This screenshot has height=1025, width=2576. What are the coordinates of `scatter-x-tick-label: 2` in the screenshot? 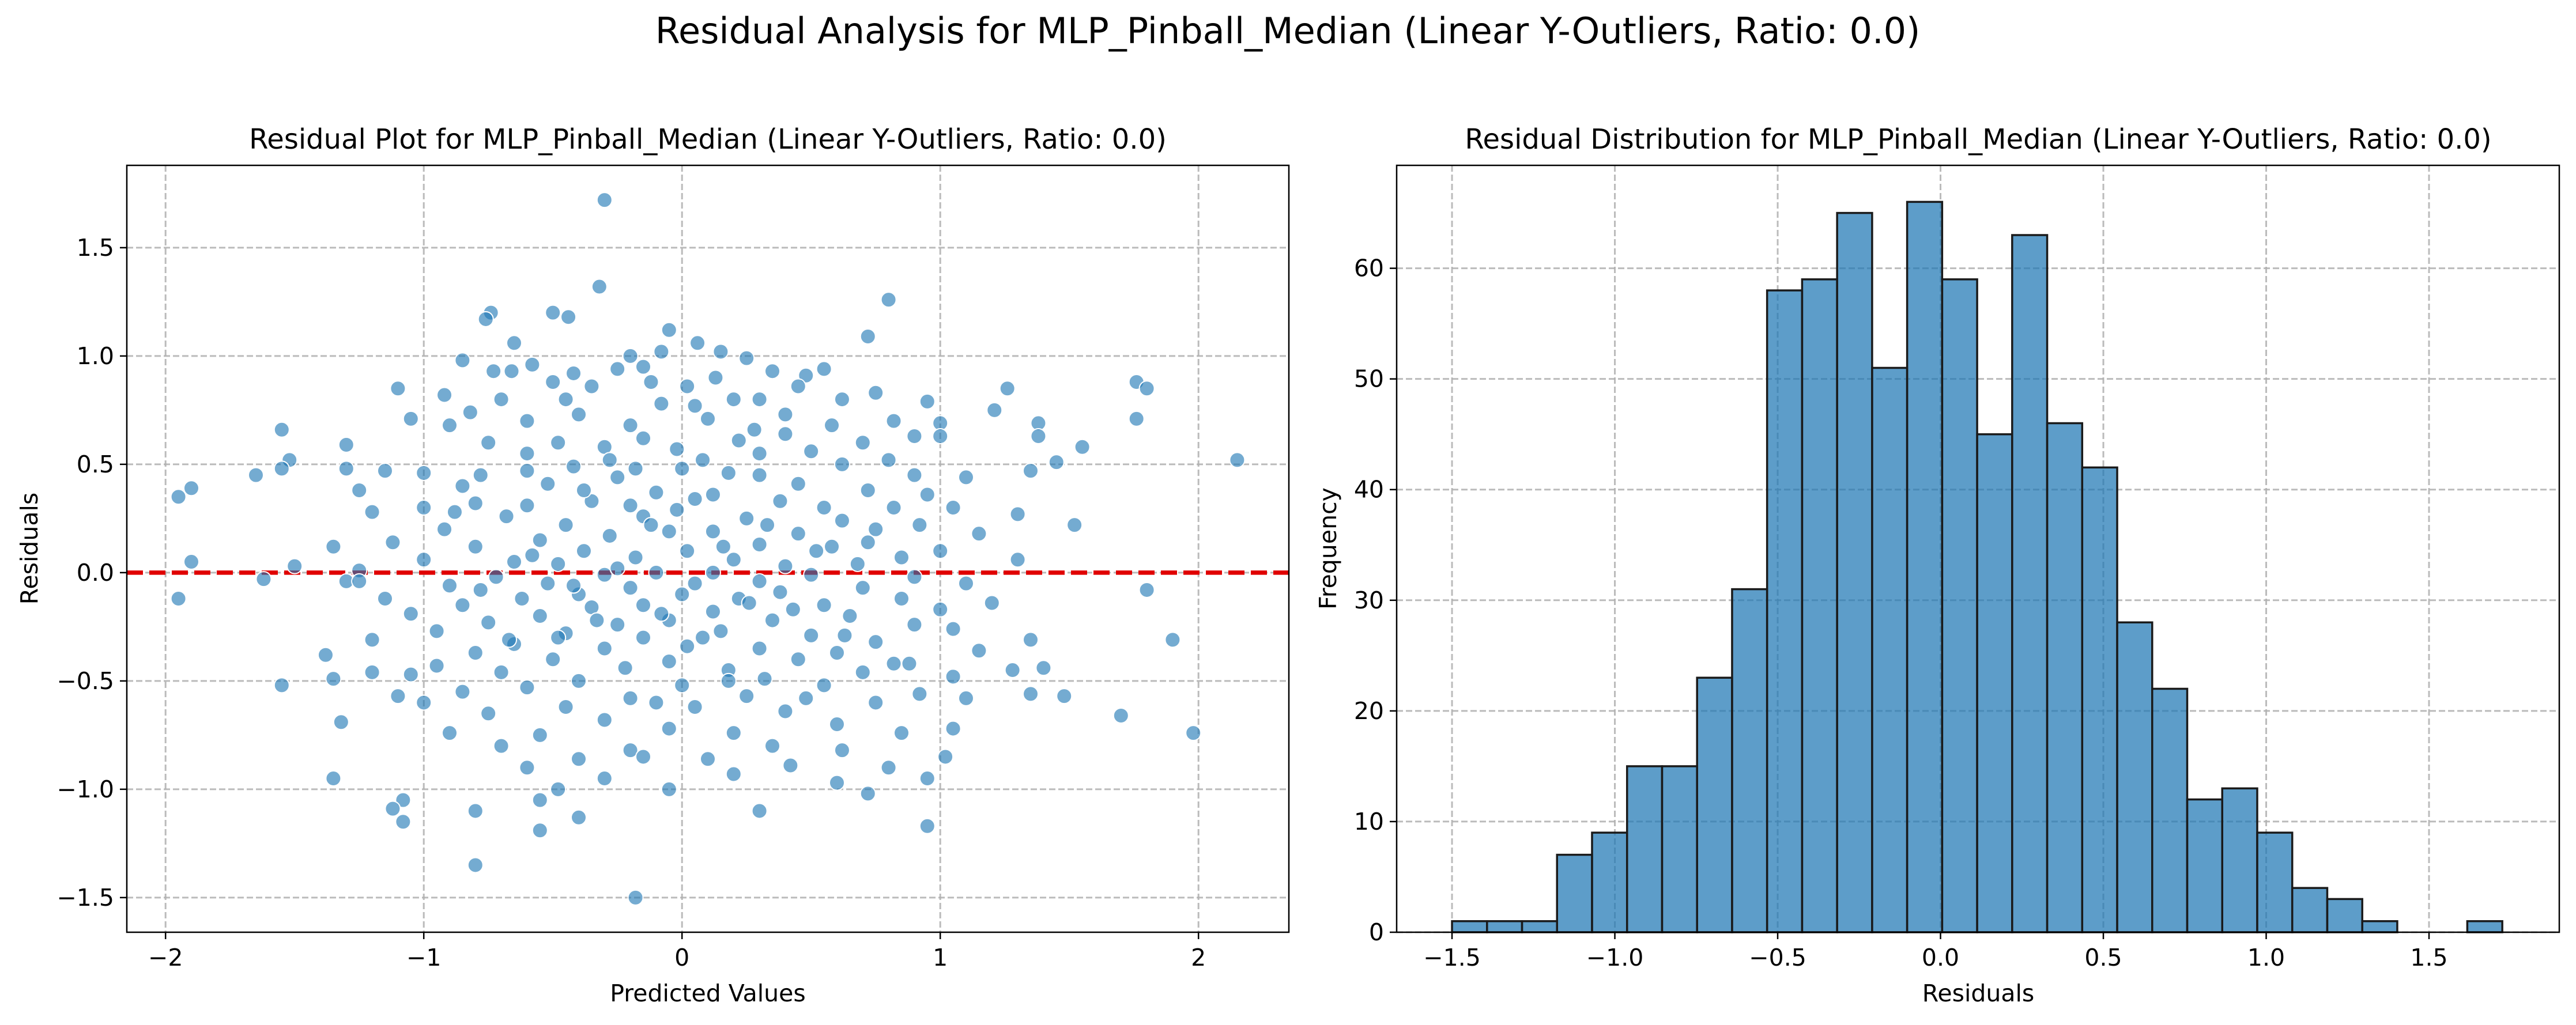 It's located at (1198, 957).